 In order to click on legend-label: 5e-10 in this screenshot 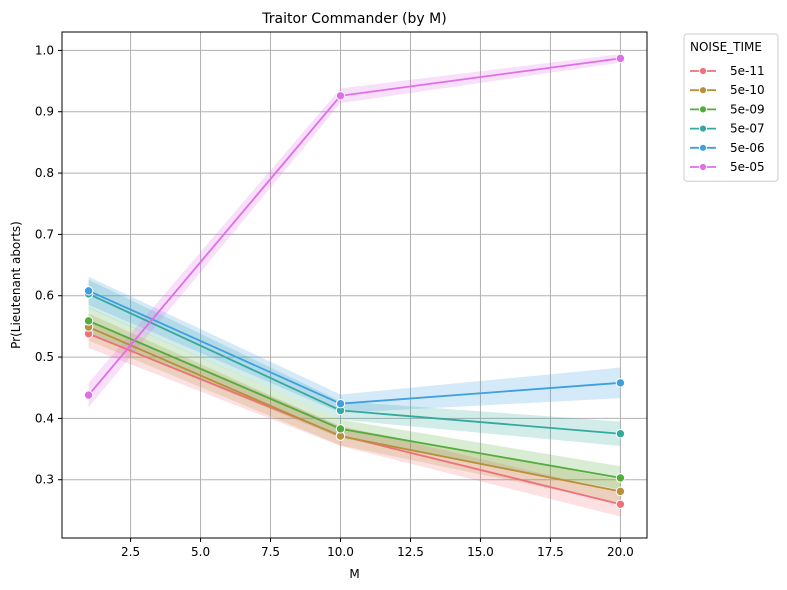, I will do `click(747, 90)`.